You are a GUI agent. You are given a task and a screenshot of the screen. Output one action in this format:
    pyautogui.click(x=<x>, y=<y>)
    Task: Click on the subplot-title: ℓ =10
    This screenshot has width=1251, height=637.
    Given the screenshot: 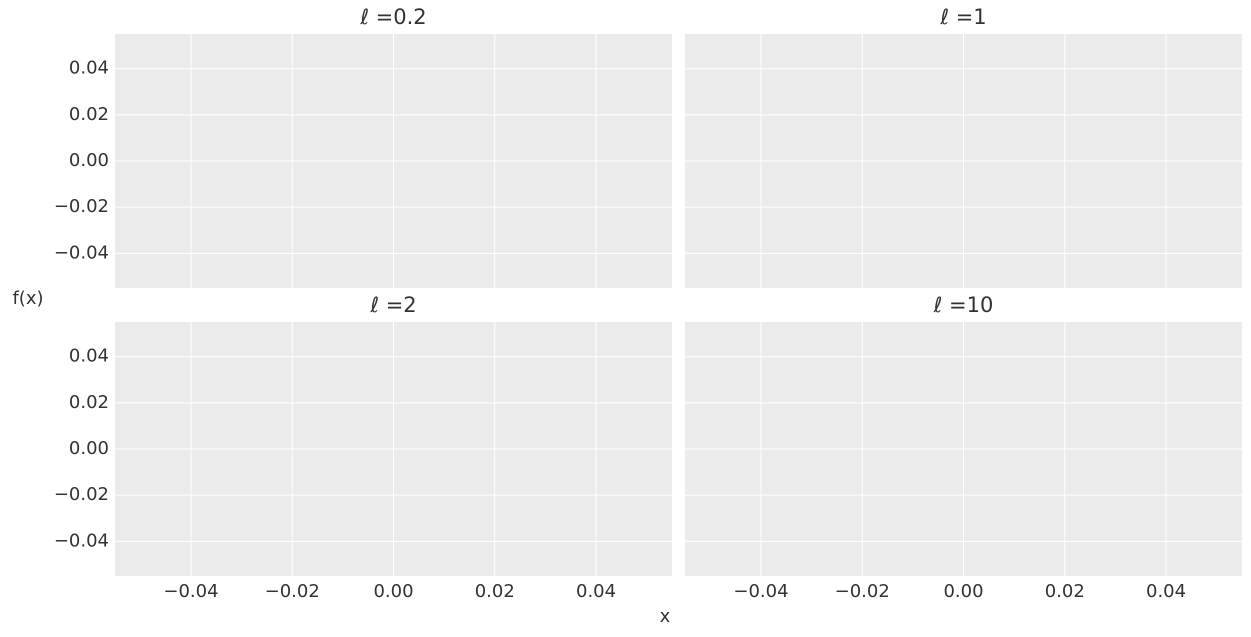 What is the action you would take?
    pyautogui.click(x=963, y=305)
    